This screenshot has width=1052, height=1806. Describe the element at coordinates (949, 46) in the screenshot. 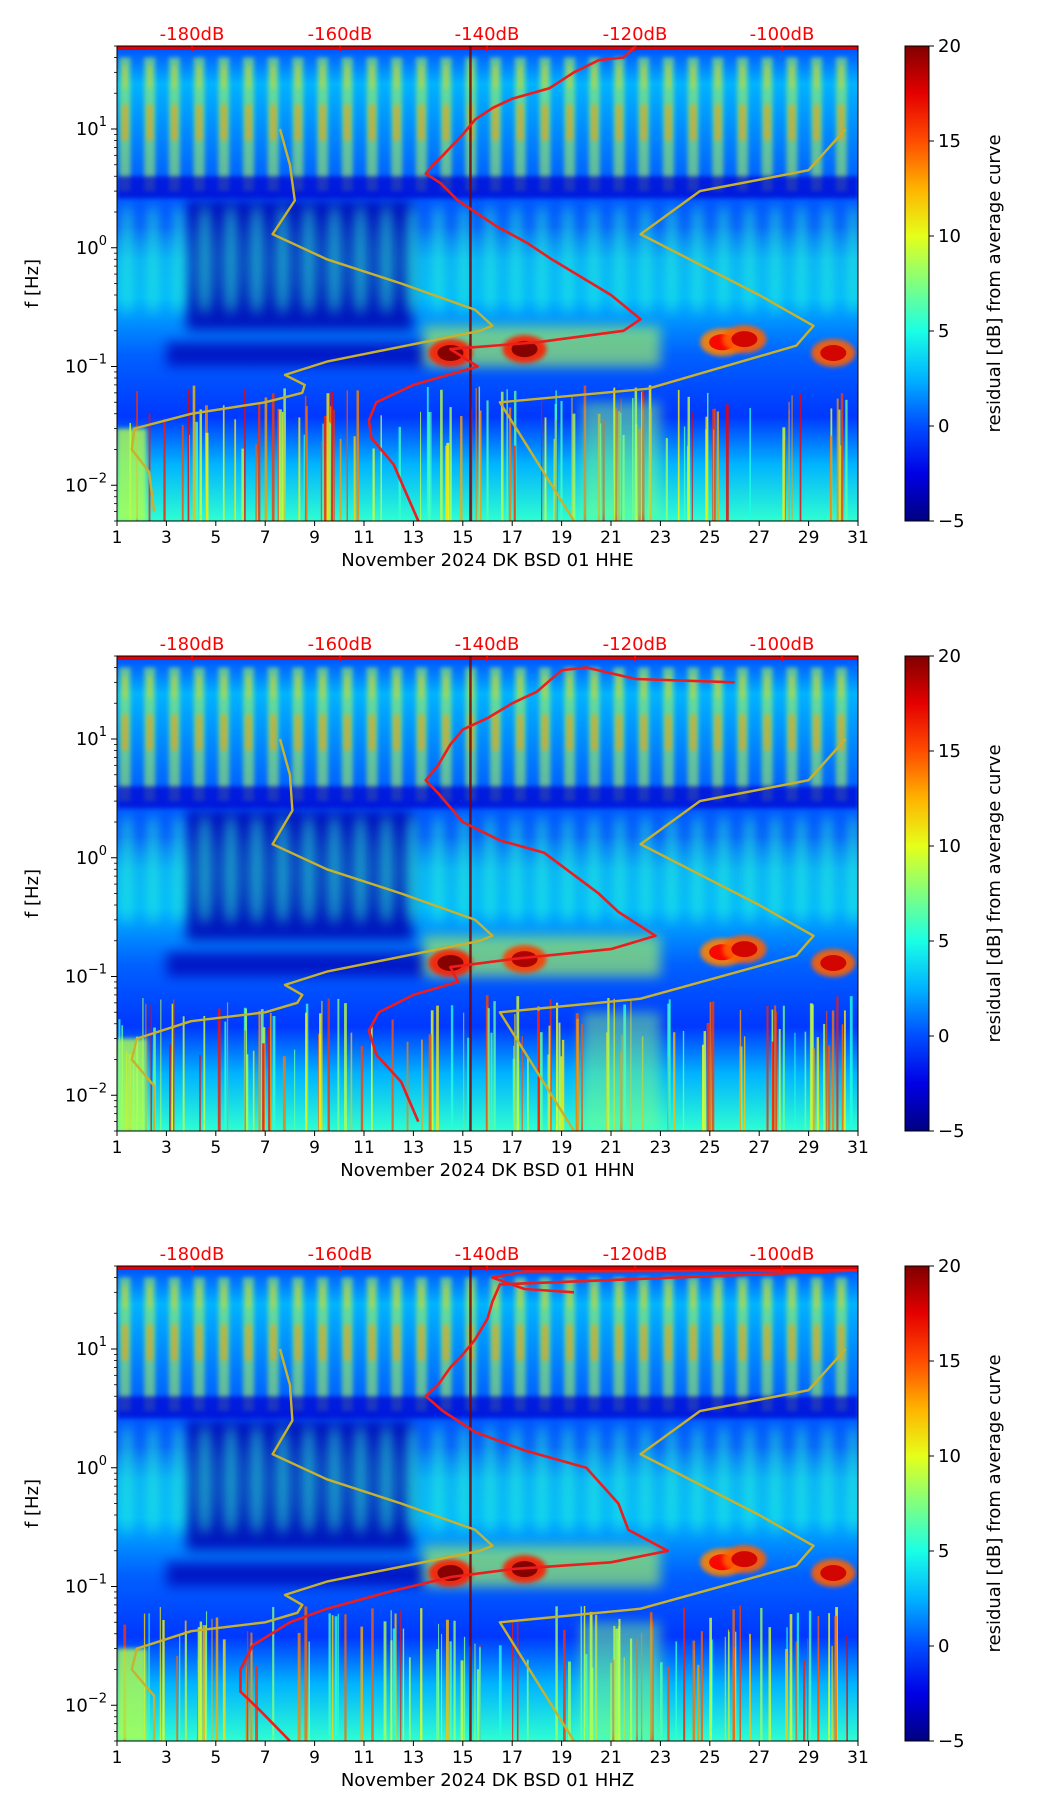

I see `colorbar-tick-label: 20` at that location.